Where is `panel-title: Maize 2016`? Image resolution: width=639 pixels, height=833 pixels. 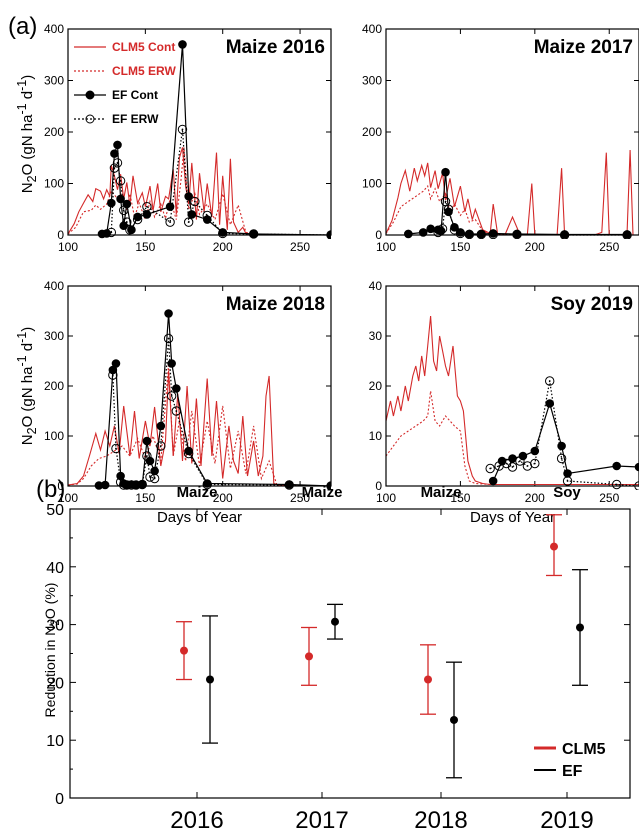 panel-title: Maize 2016 is located at coordinates (275, 47).